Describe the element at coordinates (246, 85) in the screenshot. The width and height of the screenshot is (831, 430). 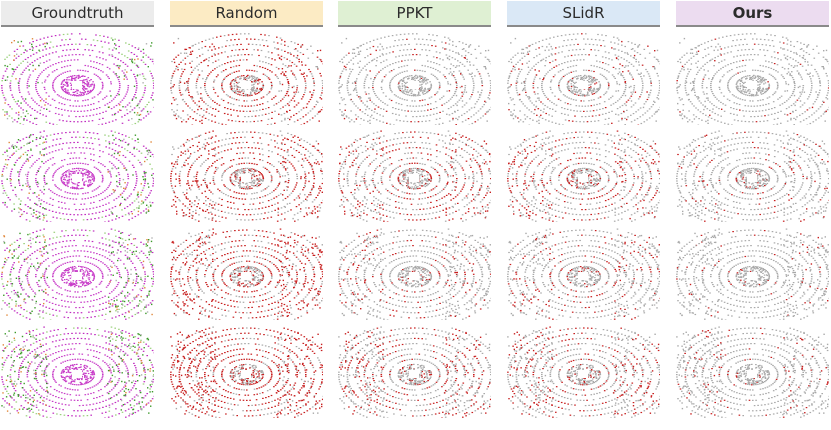
I see `ego-vehicle` at that location.